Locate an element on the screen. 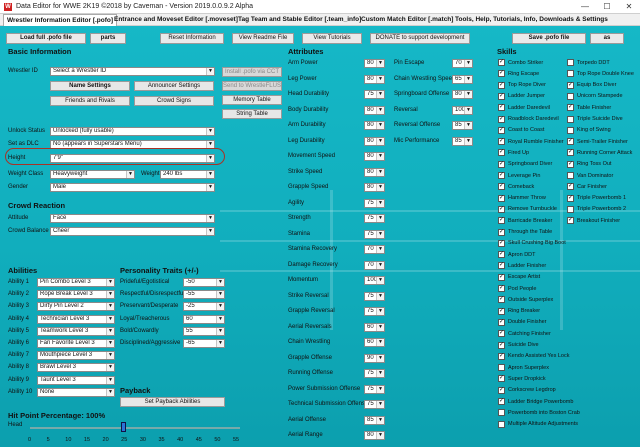  weight-class-select: Heavyweight ▼ is located at coordinates (92, 174).